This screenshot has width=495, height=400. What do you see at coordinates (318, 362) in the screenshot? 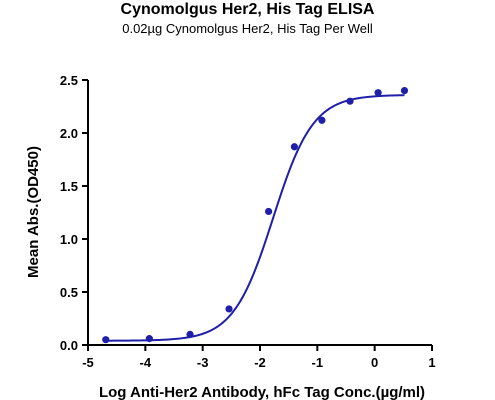
I see `x-tick-label: -1` at bounding box center [318, 362].